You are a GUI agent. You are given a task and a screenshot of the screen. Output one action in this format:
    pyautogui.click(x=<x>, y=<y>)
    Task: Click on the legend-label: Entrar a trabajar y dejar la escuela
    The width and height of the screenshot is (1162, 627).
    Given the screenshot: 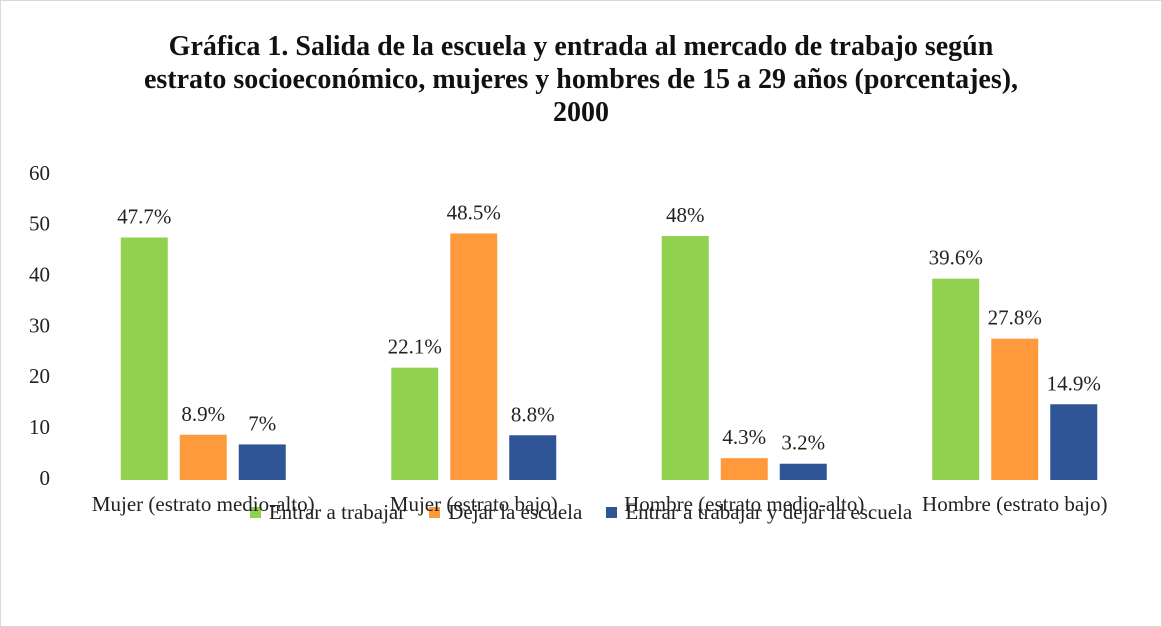 What is the action you would take?
    pyautogui.click(x=769, y=512)
    